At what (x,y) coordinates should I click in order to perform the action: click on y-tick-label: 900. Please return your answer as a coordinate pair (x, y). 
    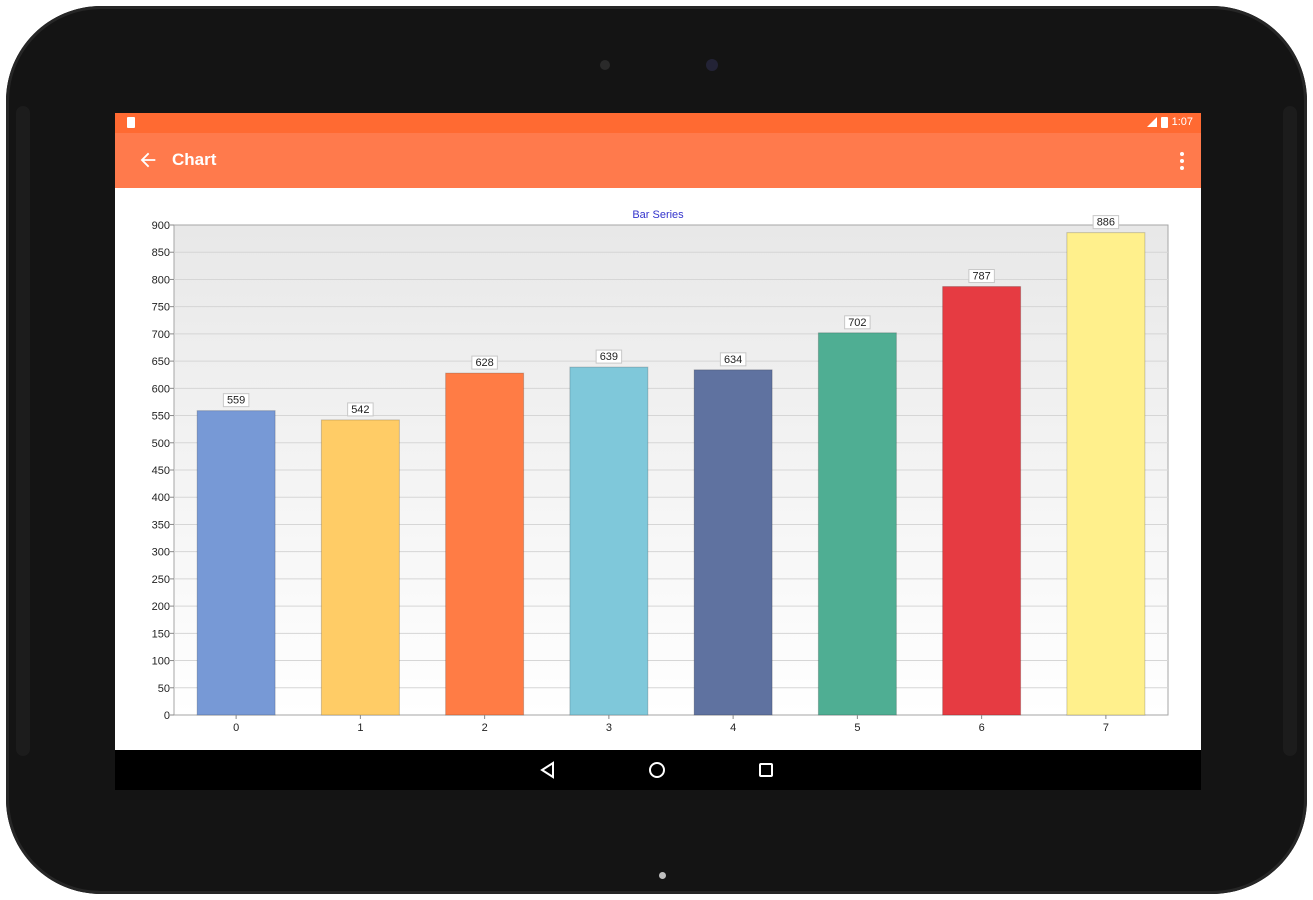
    Looking at the image, I should click on (161, 226).